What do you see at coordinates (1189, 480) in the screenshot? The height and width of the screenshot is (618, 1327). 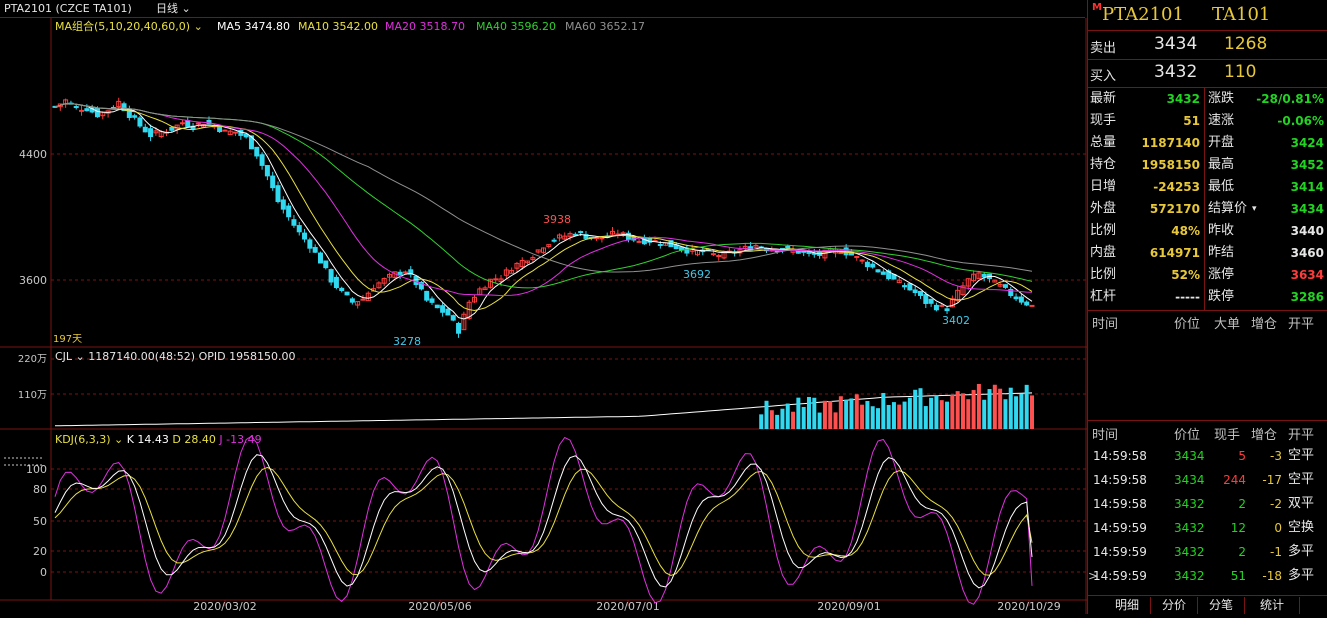 I see `tick-price: 3434` at bounding box center [1189, 480].